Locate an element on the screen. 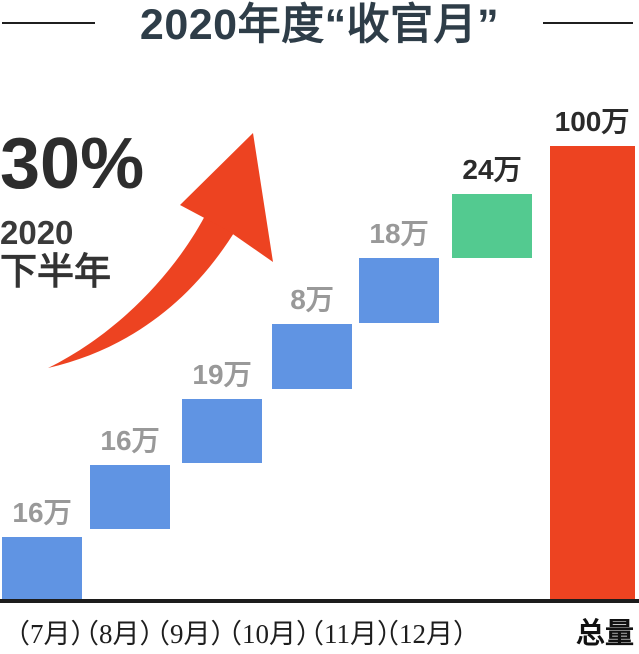 The height and width of the screenshot is (654, 639). title-dash-right is located at coordinates (588, 23).